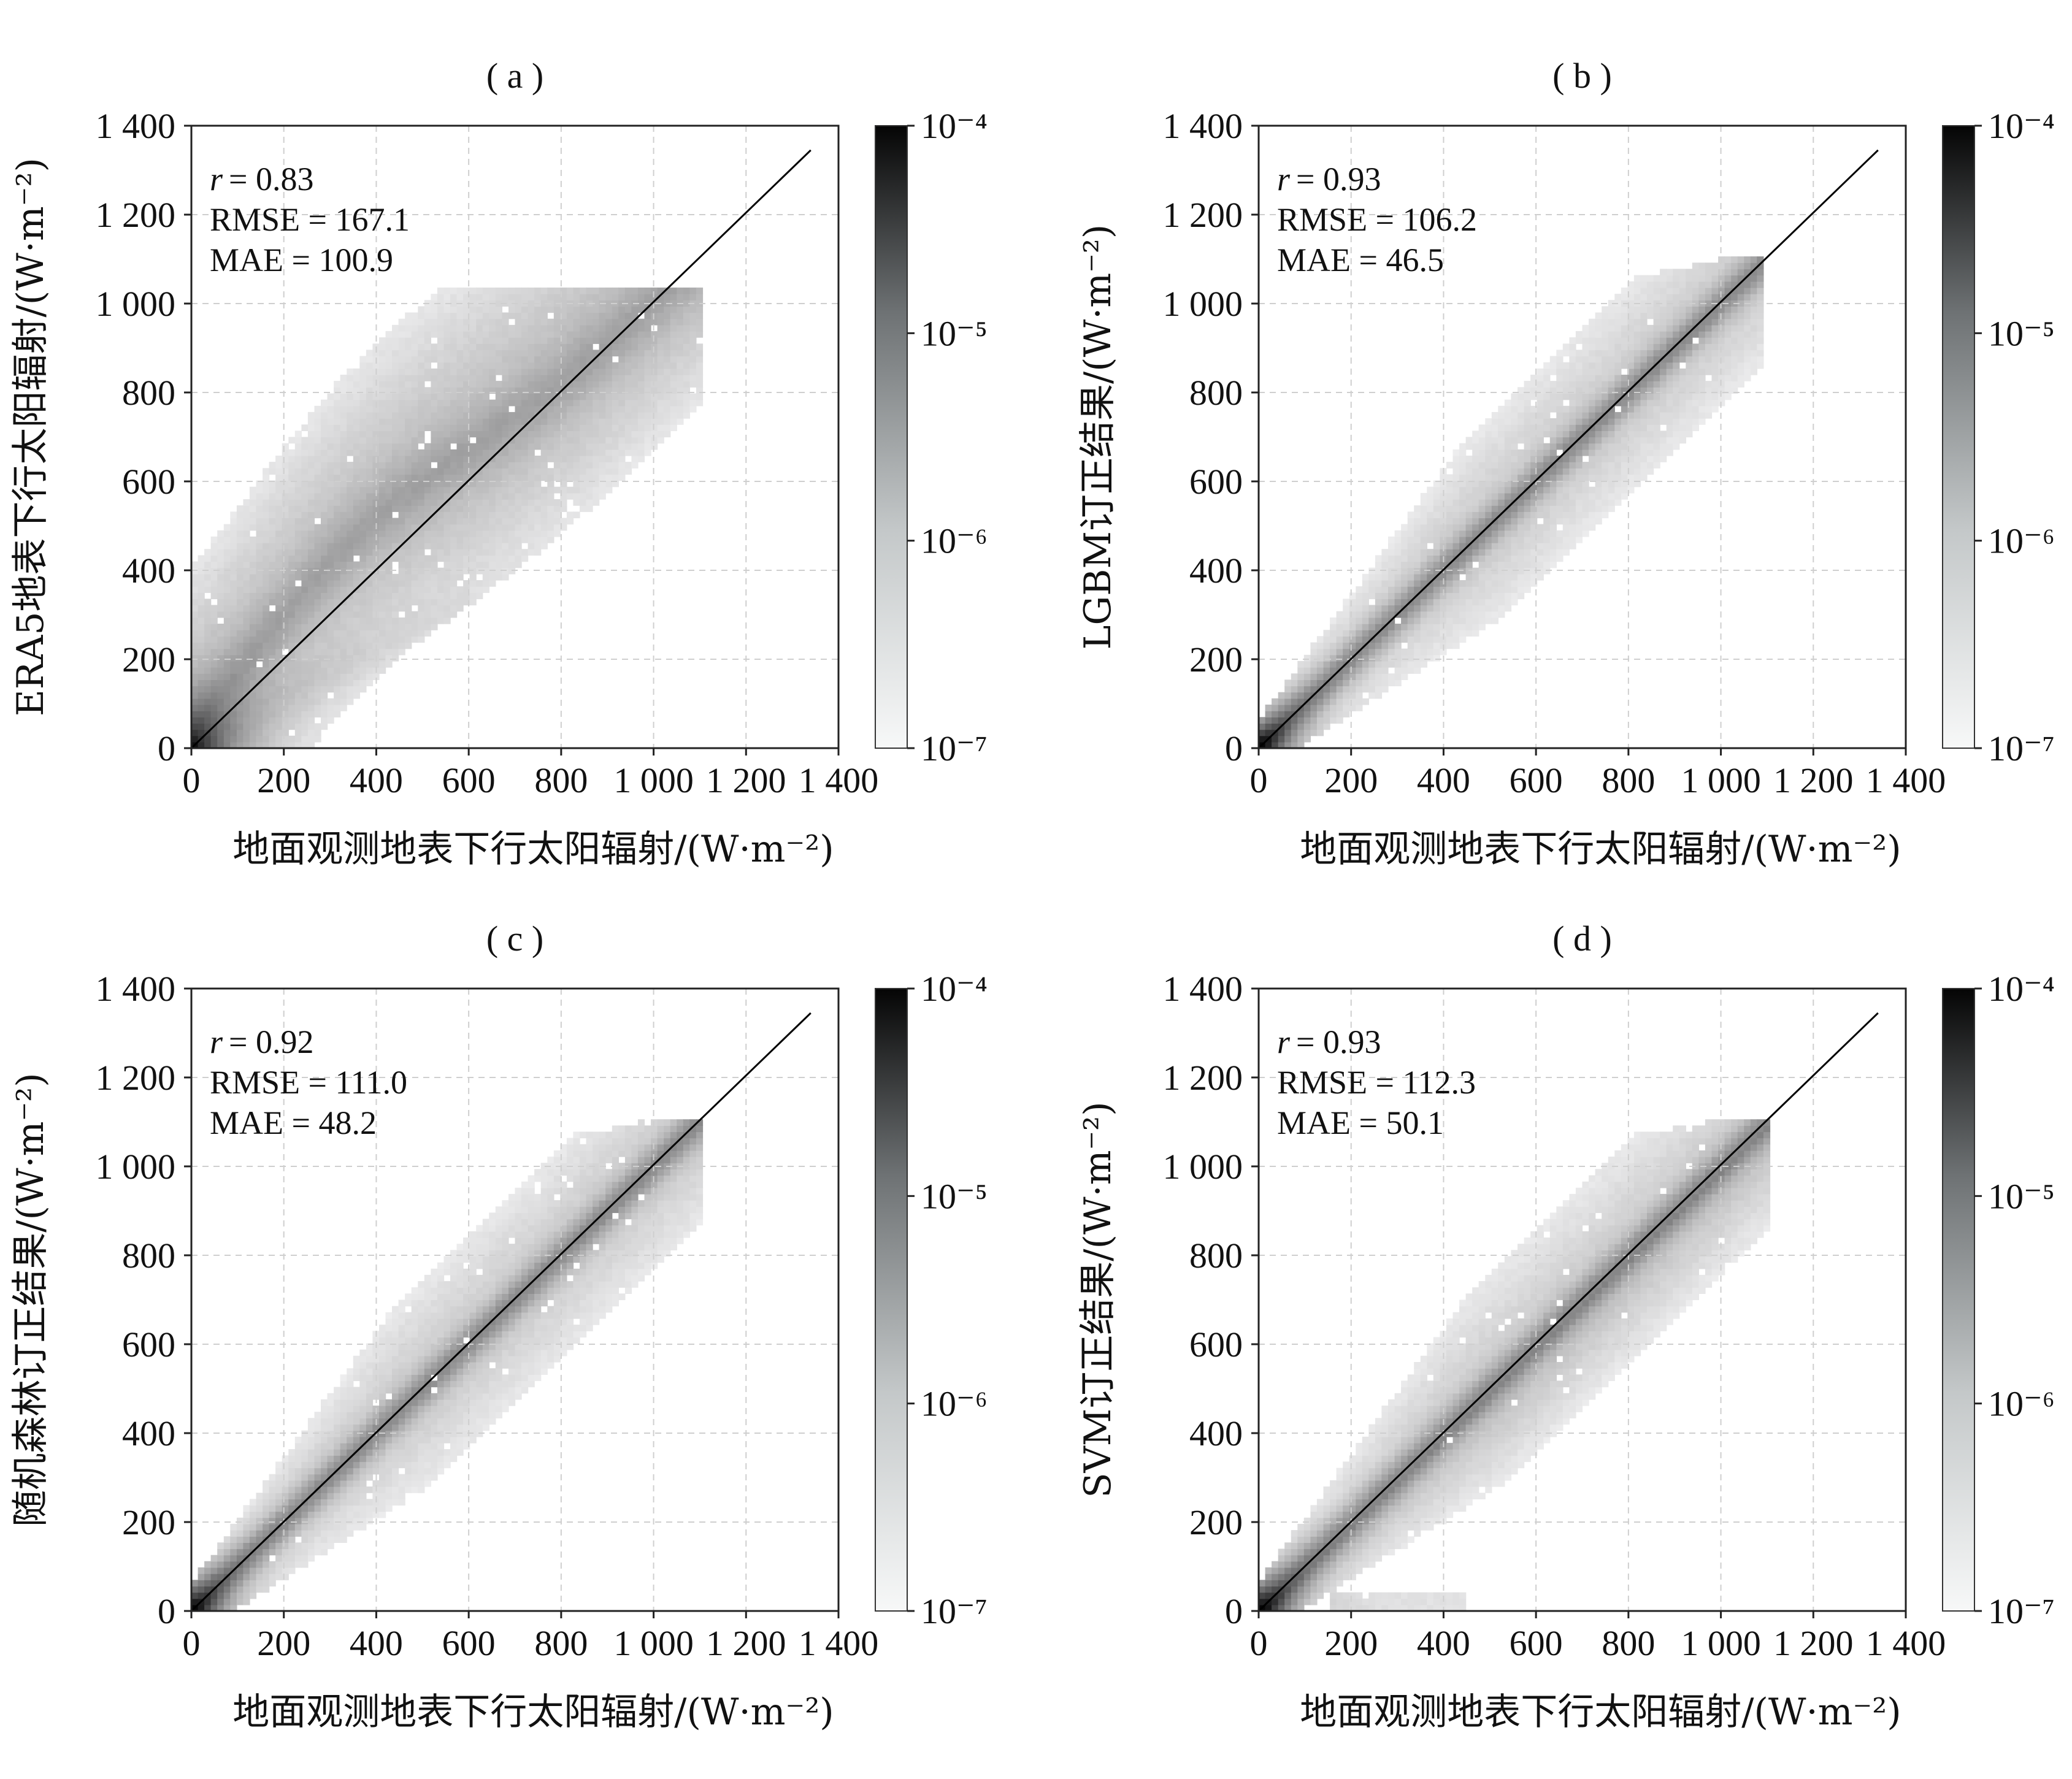 Image resolution: width=2072 pixels, height=1779 pixels. What do you see at coordinates (216, 179) in the screenshot?
I see `stat-r-symbol: r` at bounding box center [216, 179].